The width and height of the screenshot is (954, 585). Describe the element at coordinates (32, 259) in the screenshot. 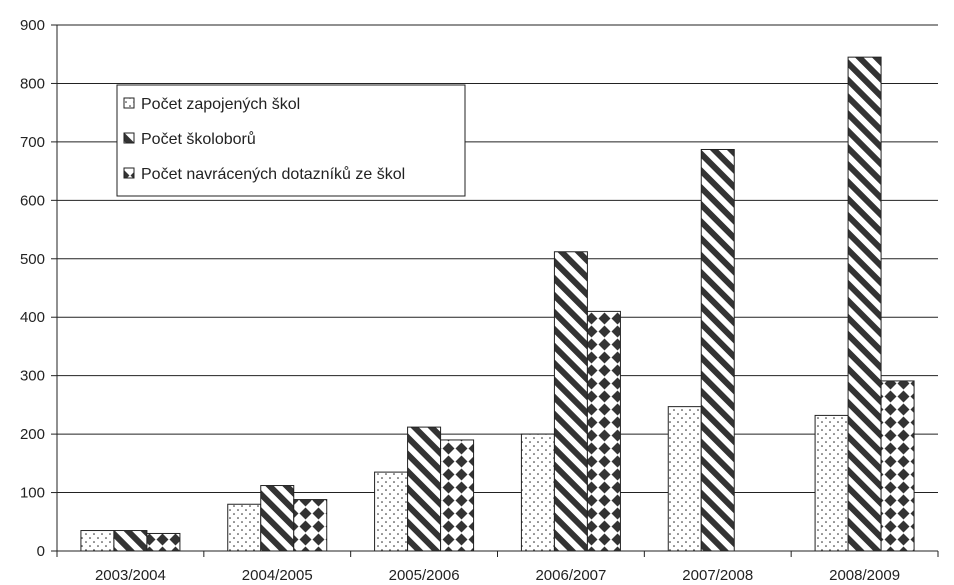

I see `y-tick-label: 500` at that location.